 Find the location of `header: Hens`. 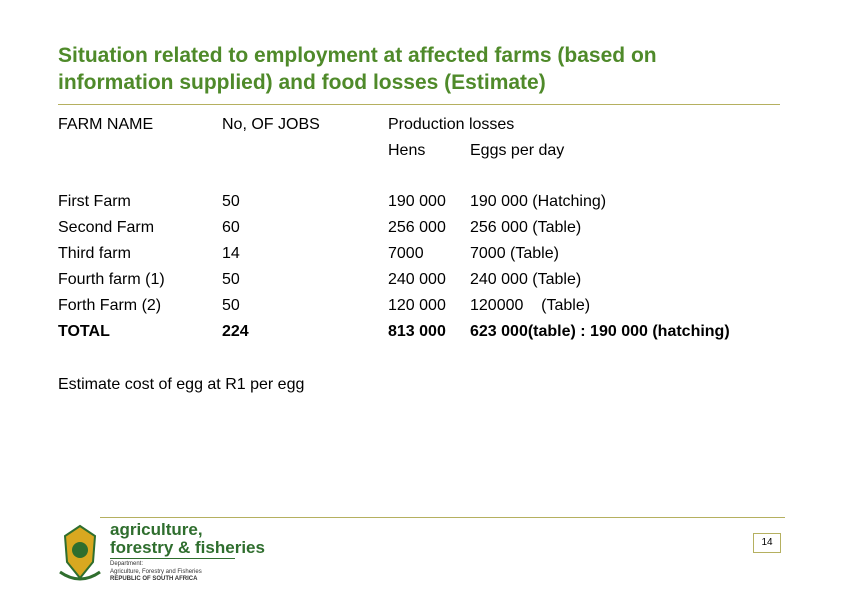

header: Hens is located at coordinates (407, 150).